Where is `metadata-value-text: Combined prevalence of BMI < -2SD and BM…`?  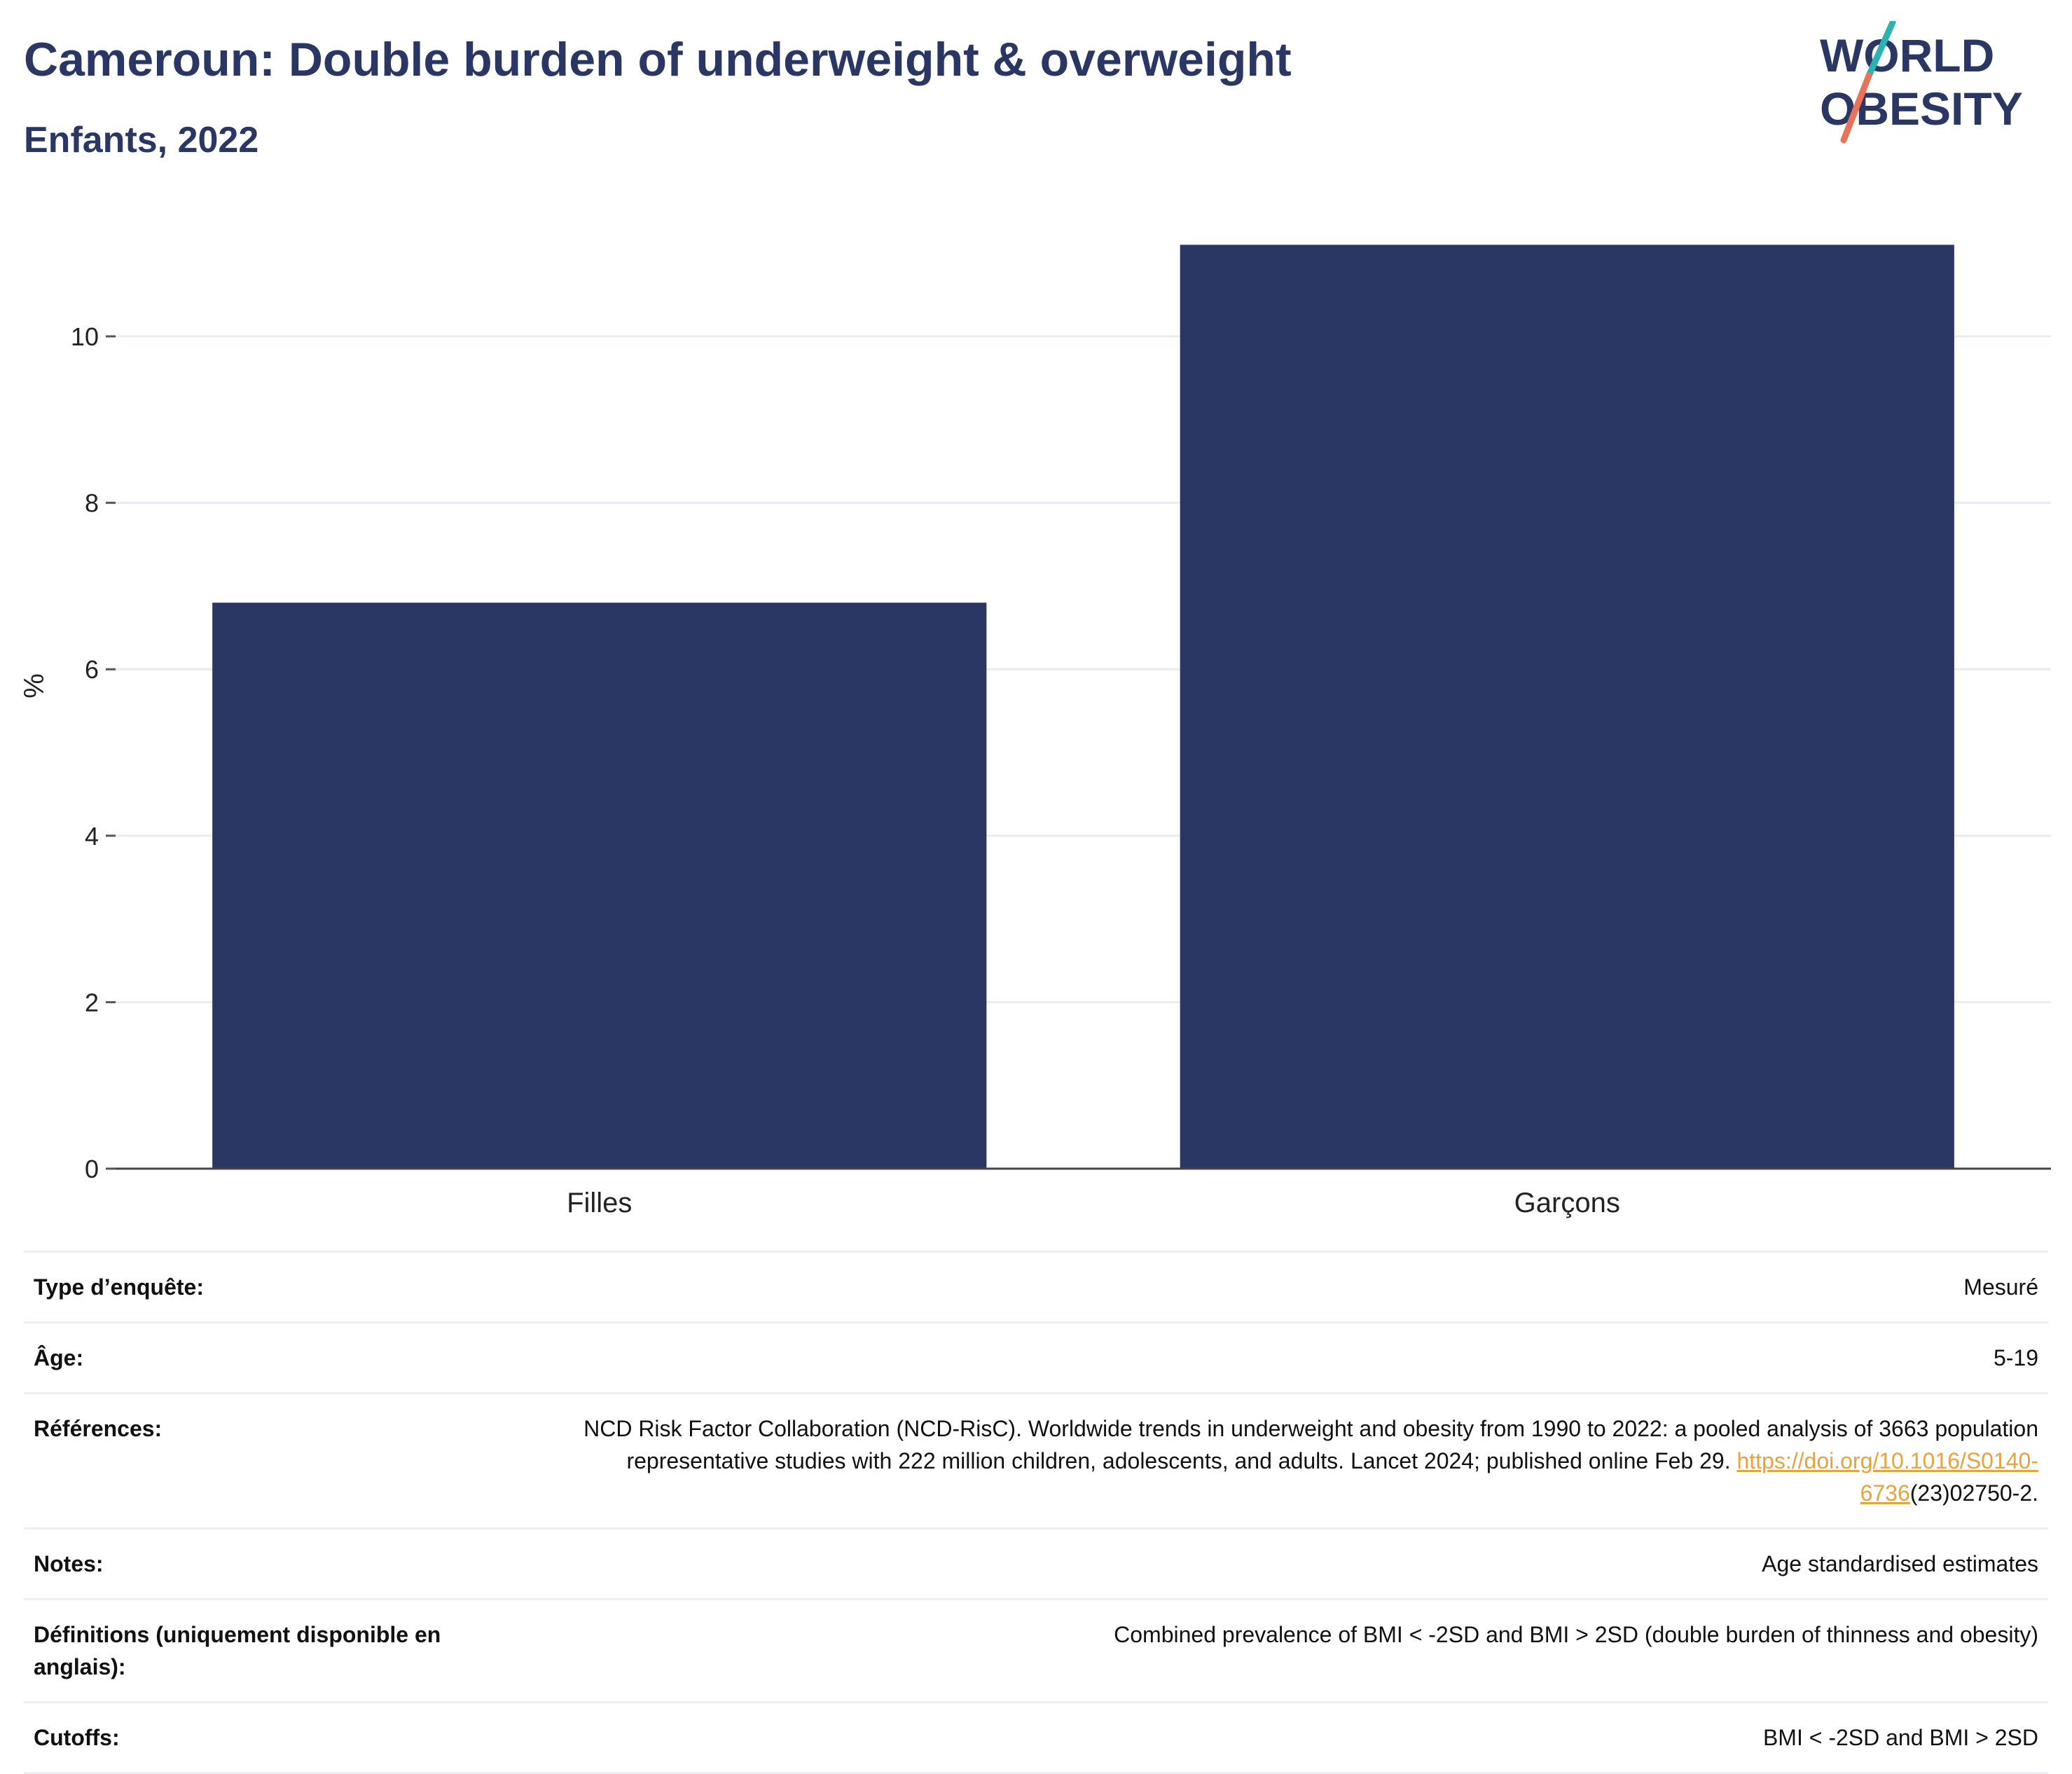
metadata-value-text: Combined prevalence of BMI < -2SD and BM… is located at coordinates (1576, 1634).